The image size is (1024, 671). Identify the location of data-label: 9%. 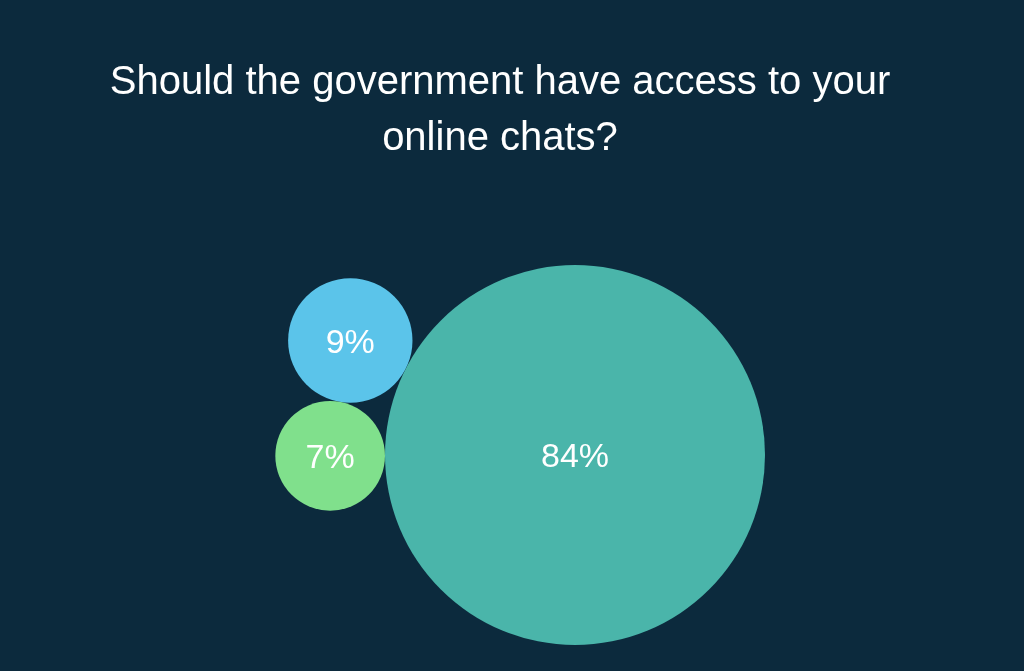
(350, 340).